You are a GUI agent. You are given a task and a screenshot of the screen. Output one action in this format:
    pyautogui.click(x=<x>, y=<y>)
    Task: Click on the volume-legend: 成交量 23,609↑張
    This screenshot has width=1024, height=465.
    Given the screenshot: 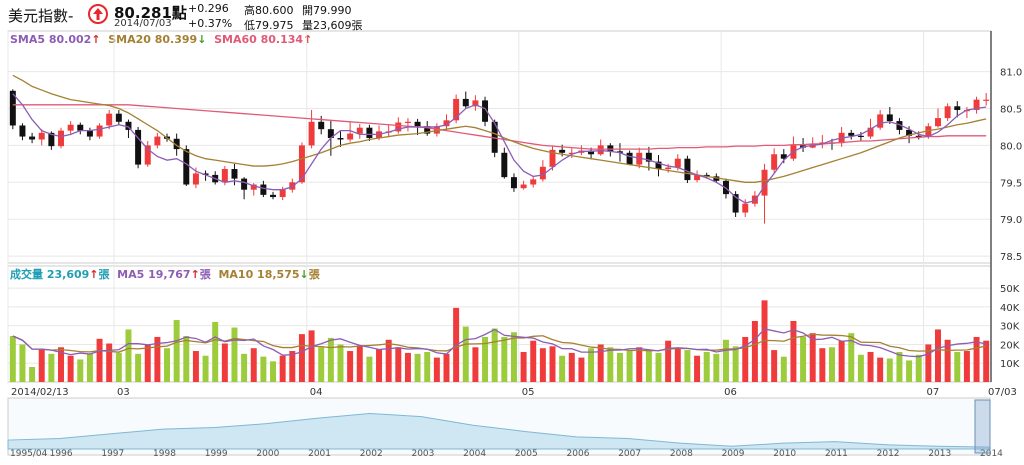 What is the action you would take?
    pyautogui.click(x=60, y=274)
    